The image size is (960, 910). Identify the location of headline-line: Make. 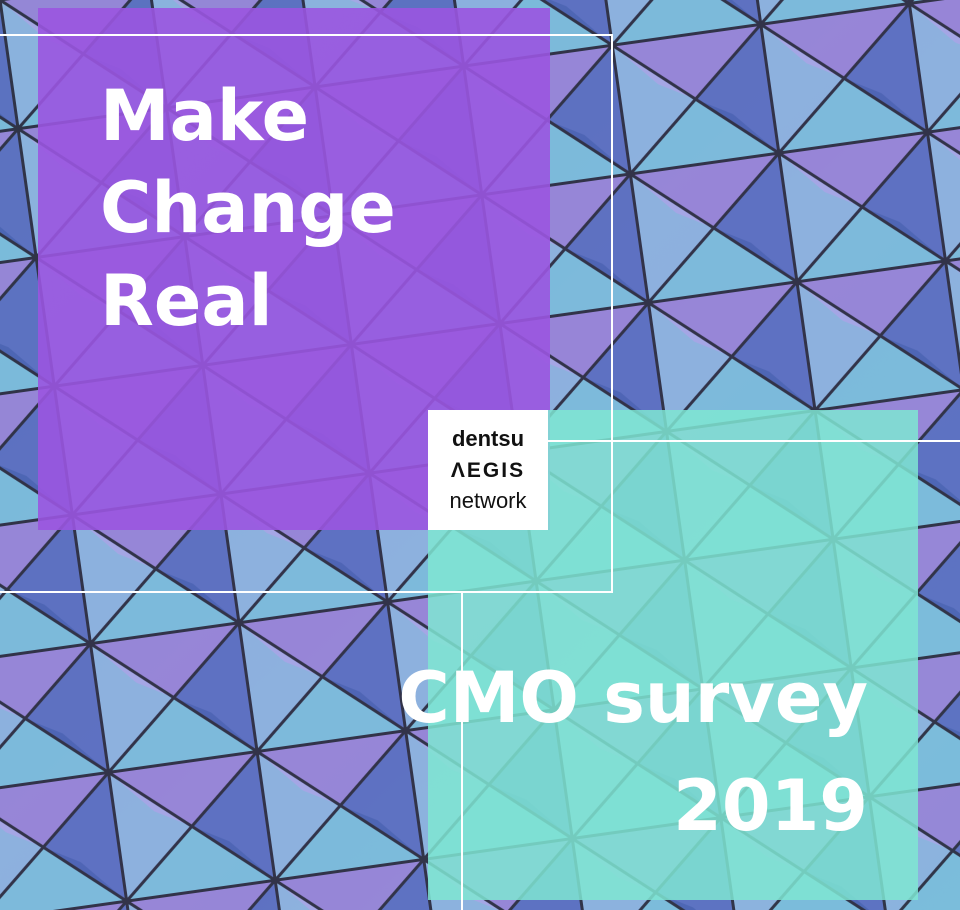
(204, 116).